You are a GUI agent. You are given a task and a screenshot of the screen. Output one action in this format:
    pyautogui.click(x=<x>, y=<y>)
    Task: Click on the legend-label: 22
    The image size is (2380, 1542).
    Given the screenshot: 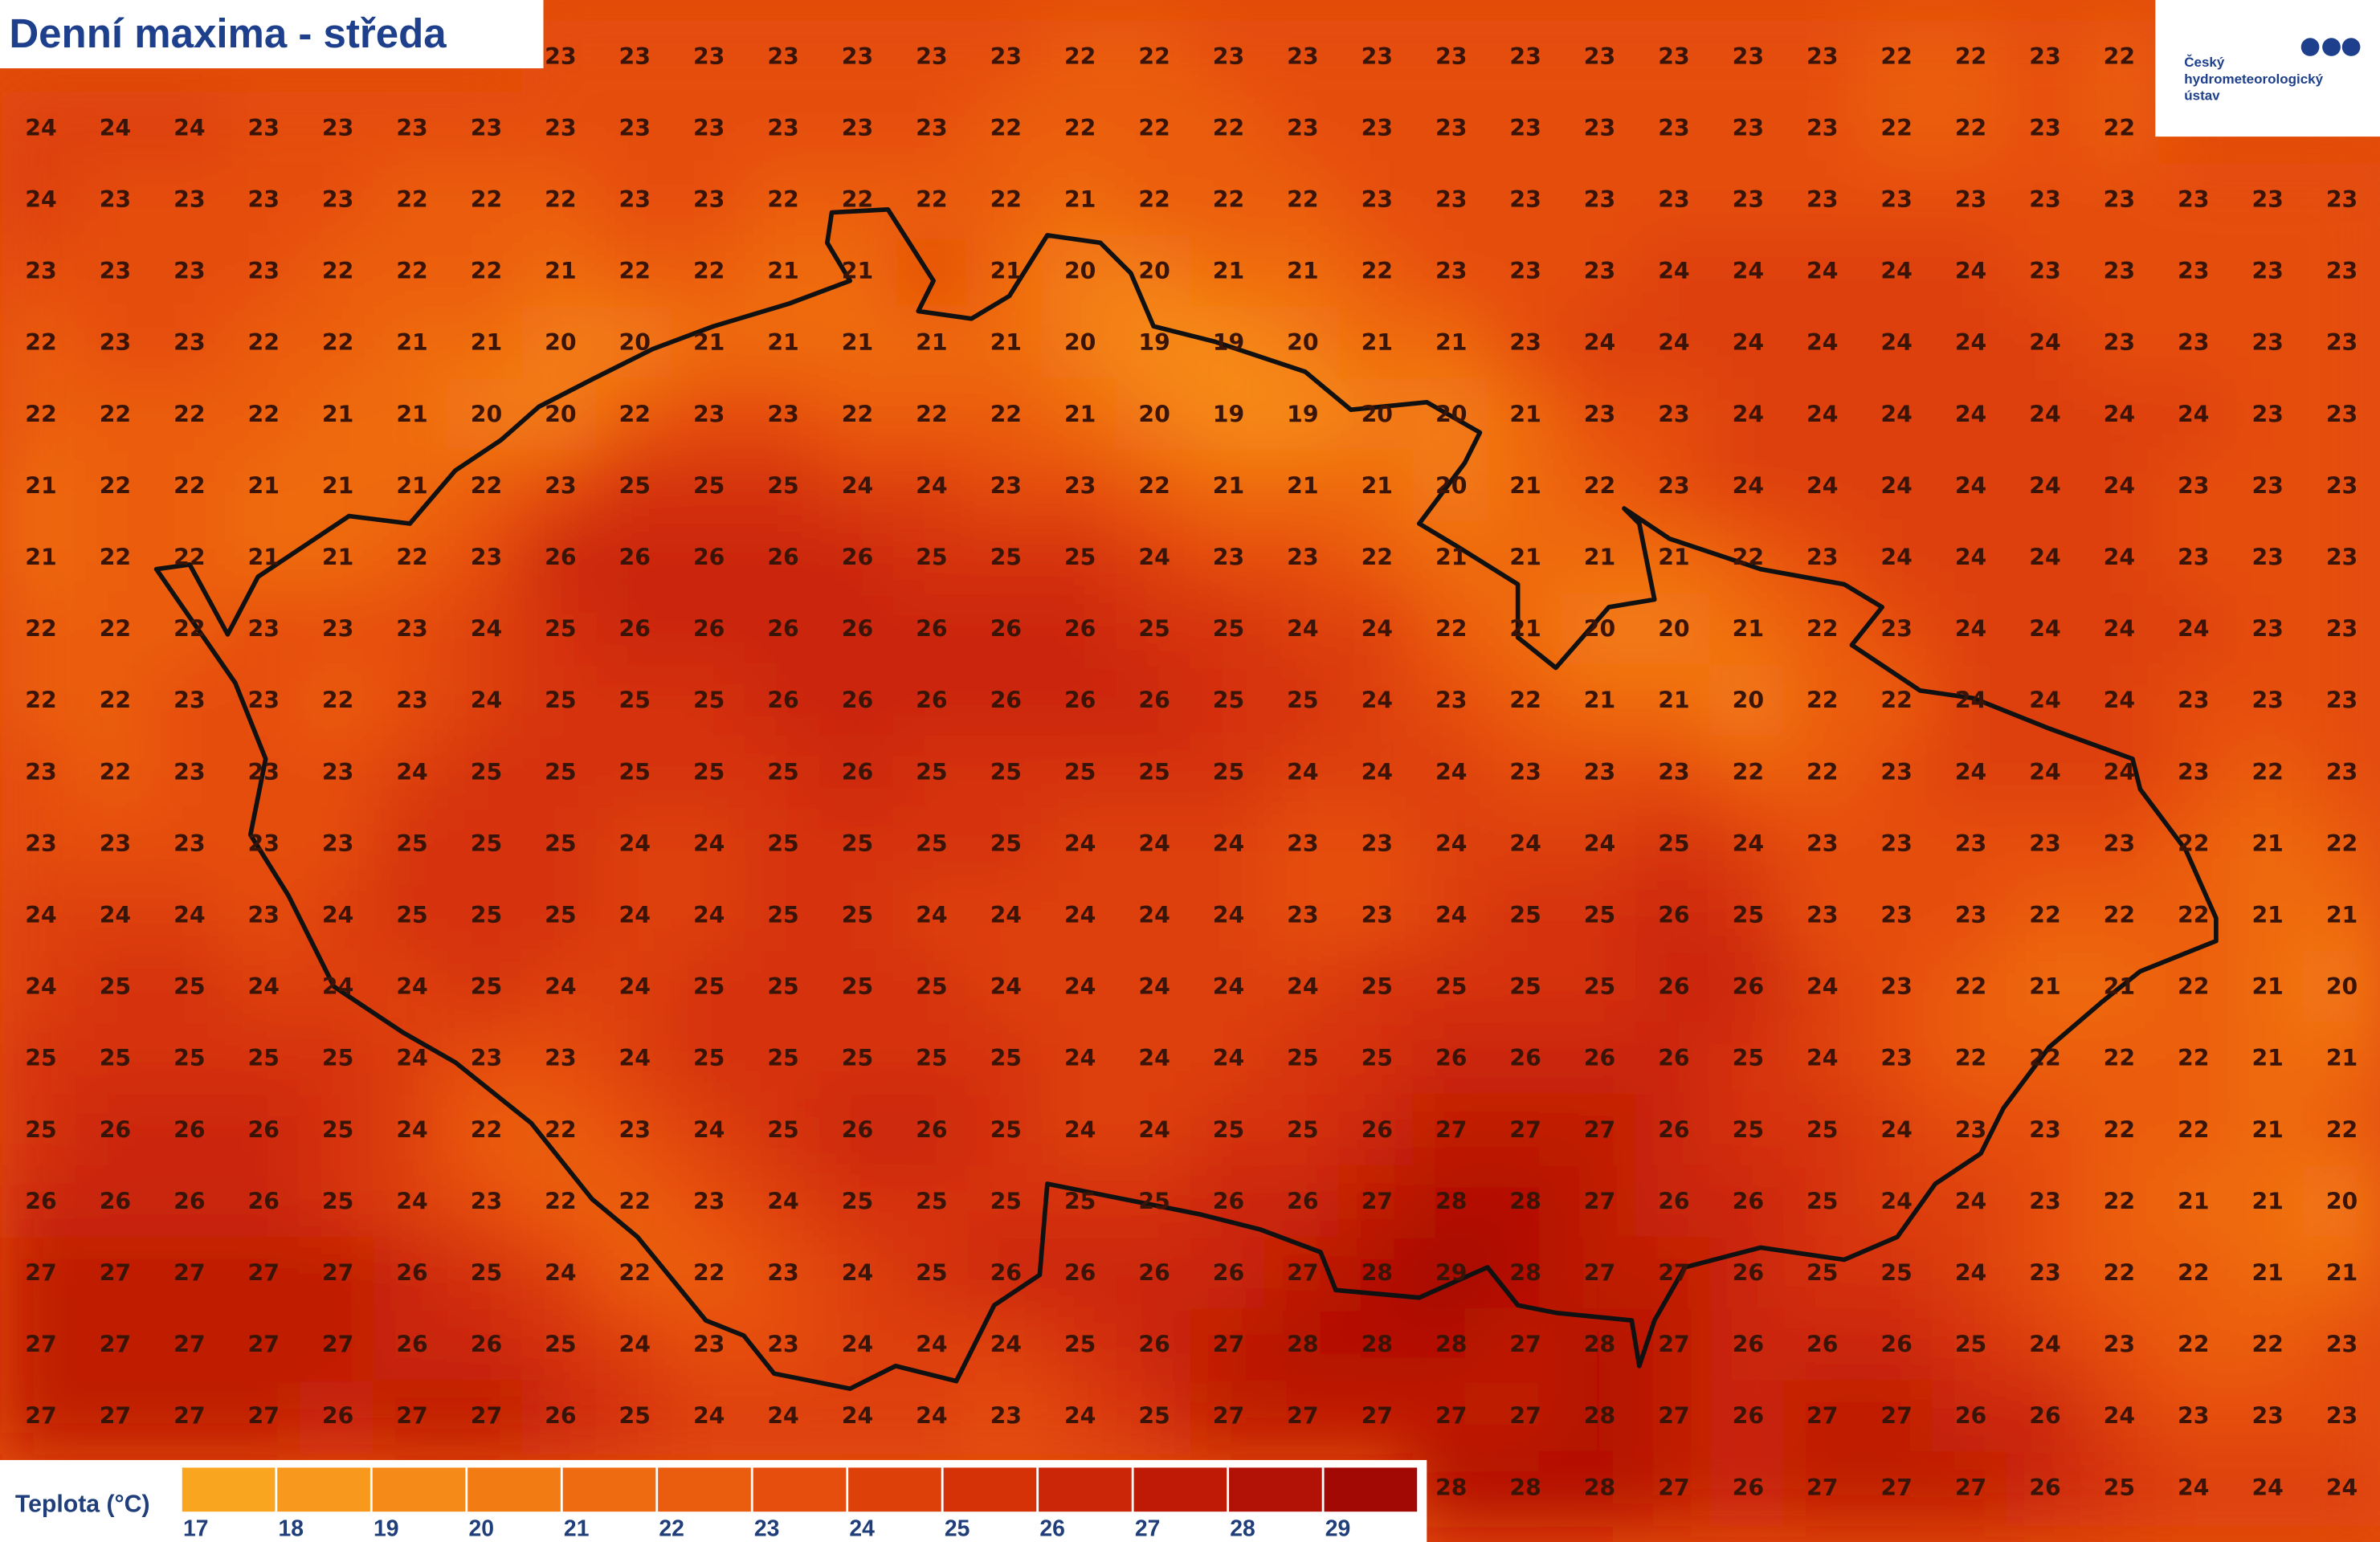 What is the action you would take?
    pyautogui.click(x=671, y=1528)
    